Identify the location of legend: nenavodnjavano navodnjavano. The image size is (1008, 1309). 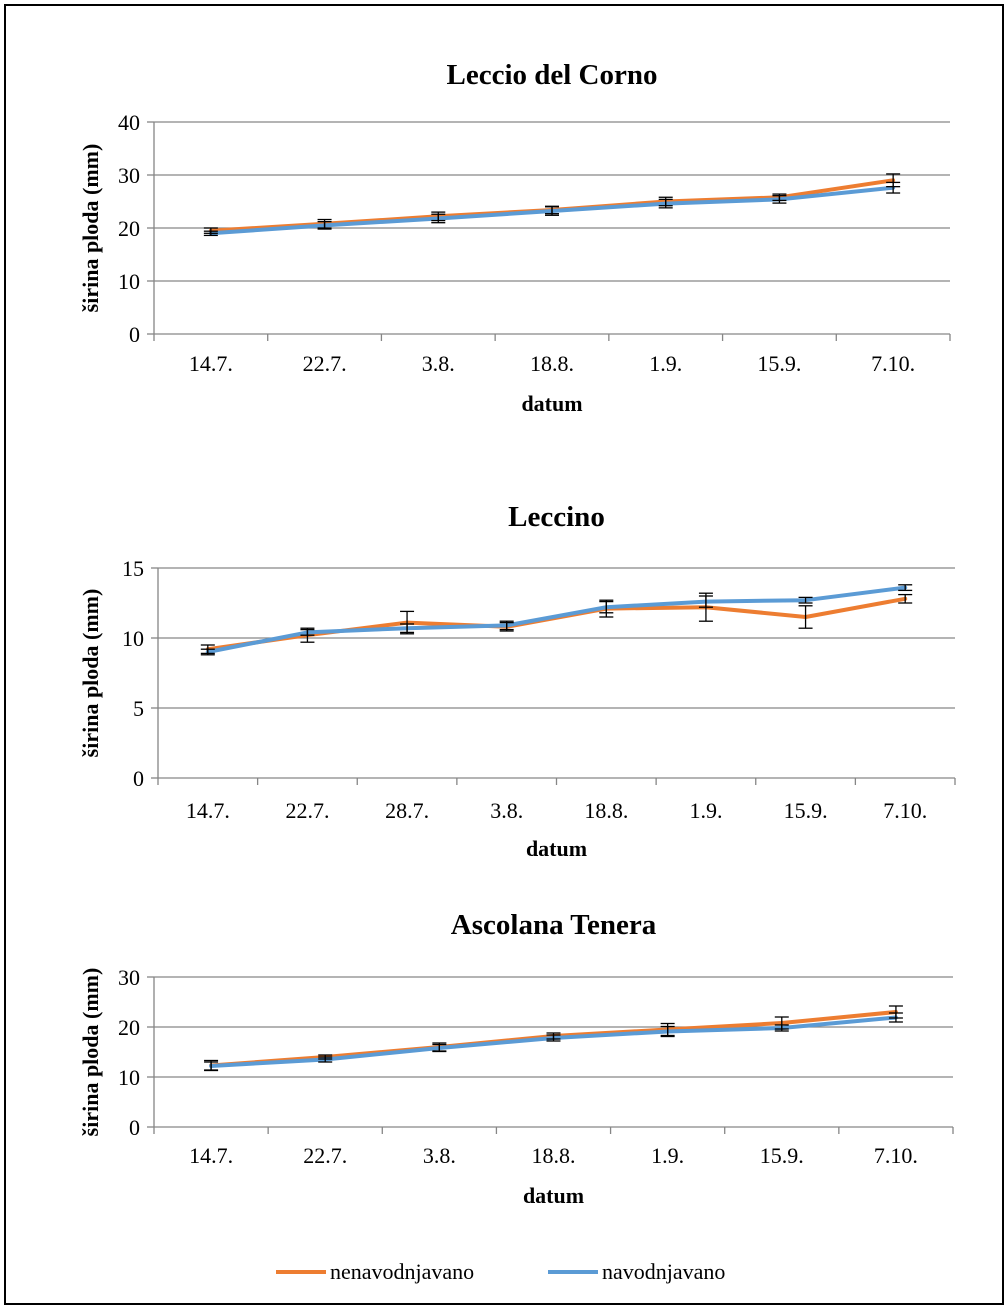
(504, 1272).